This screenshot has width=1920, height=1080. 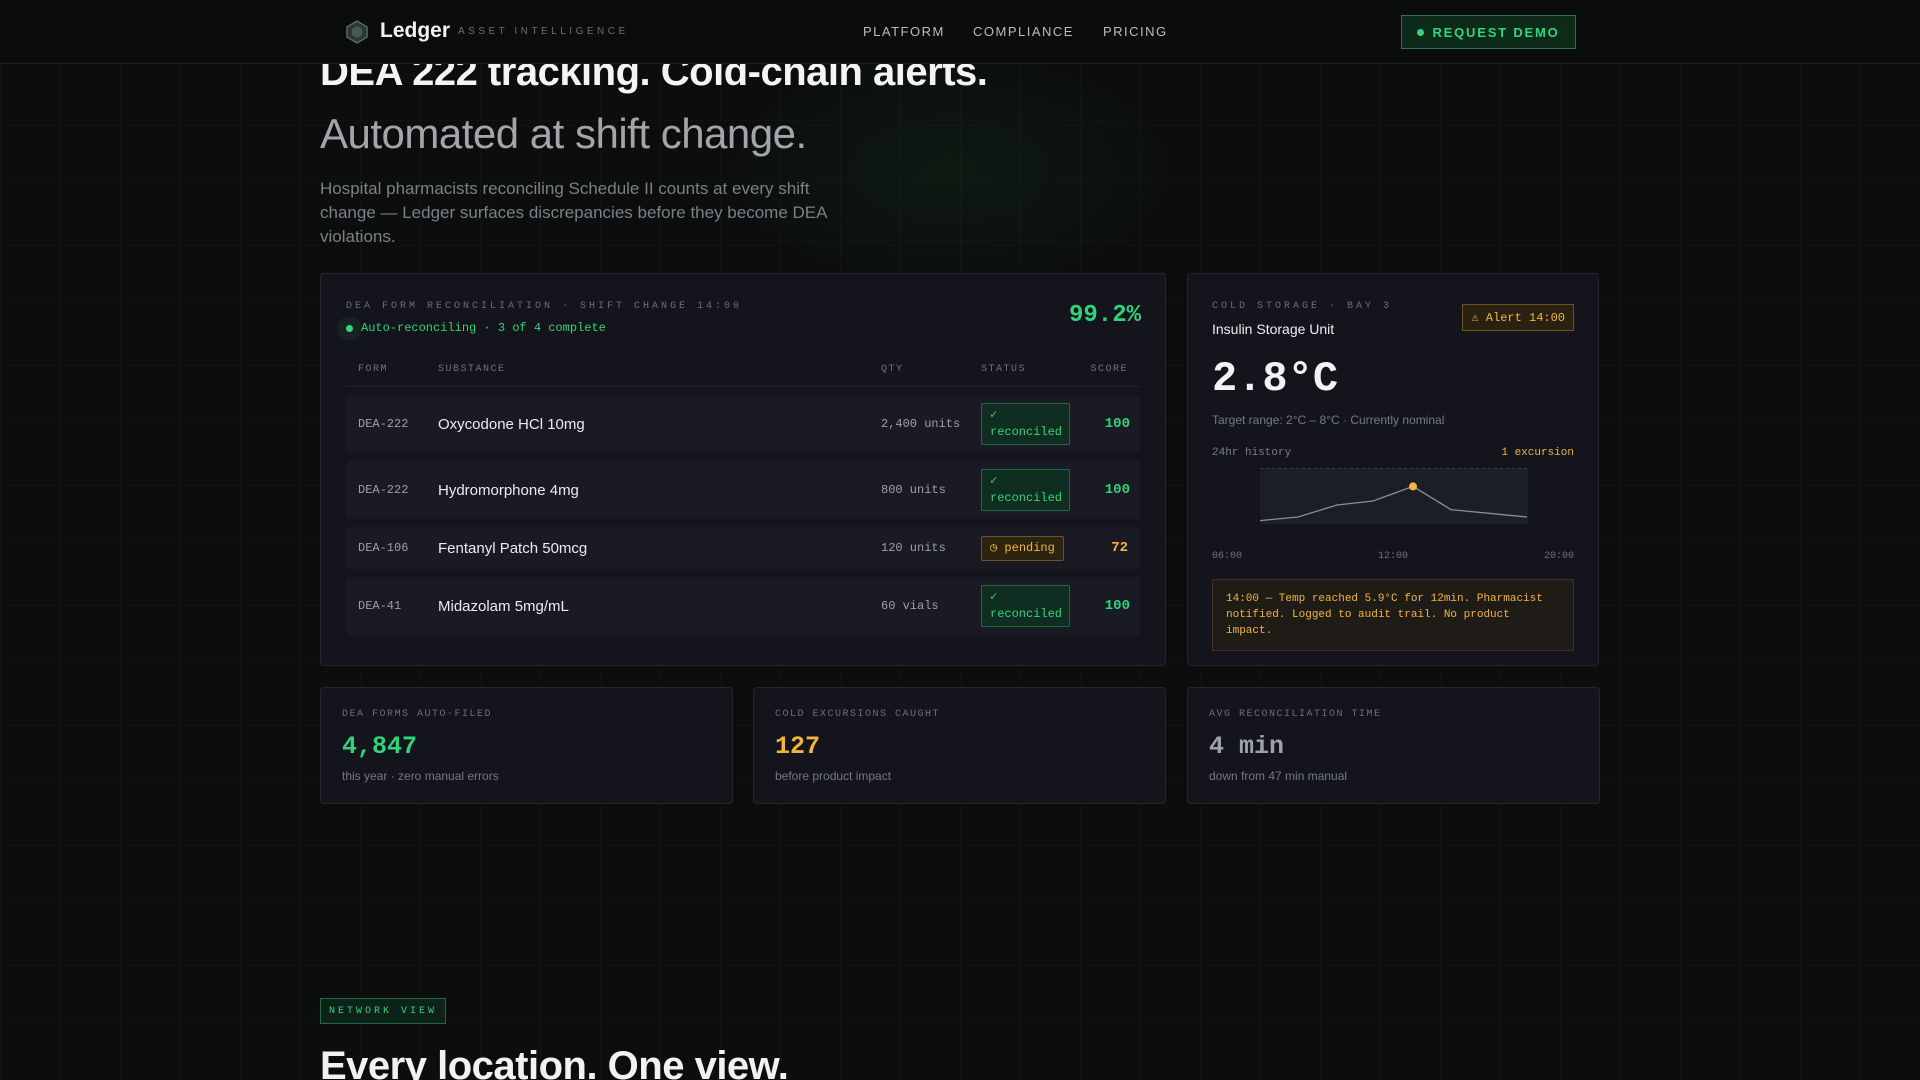 I want to click on history-label: 24hr history, so click(x=1252, y=453).